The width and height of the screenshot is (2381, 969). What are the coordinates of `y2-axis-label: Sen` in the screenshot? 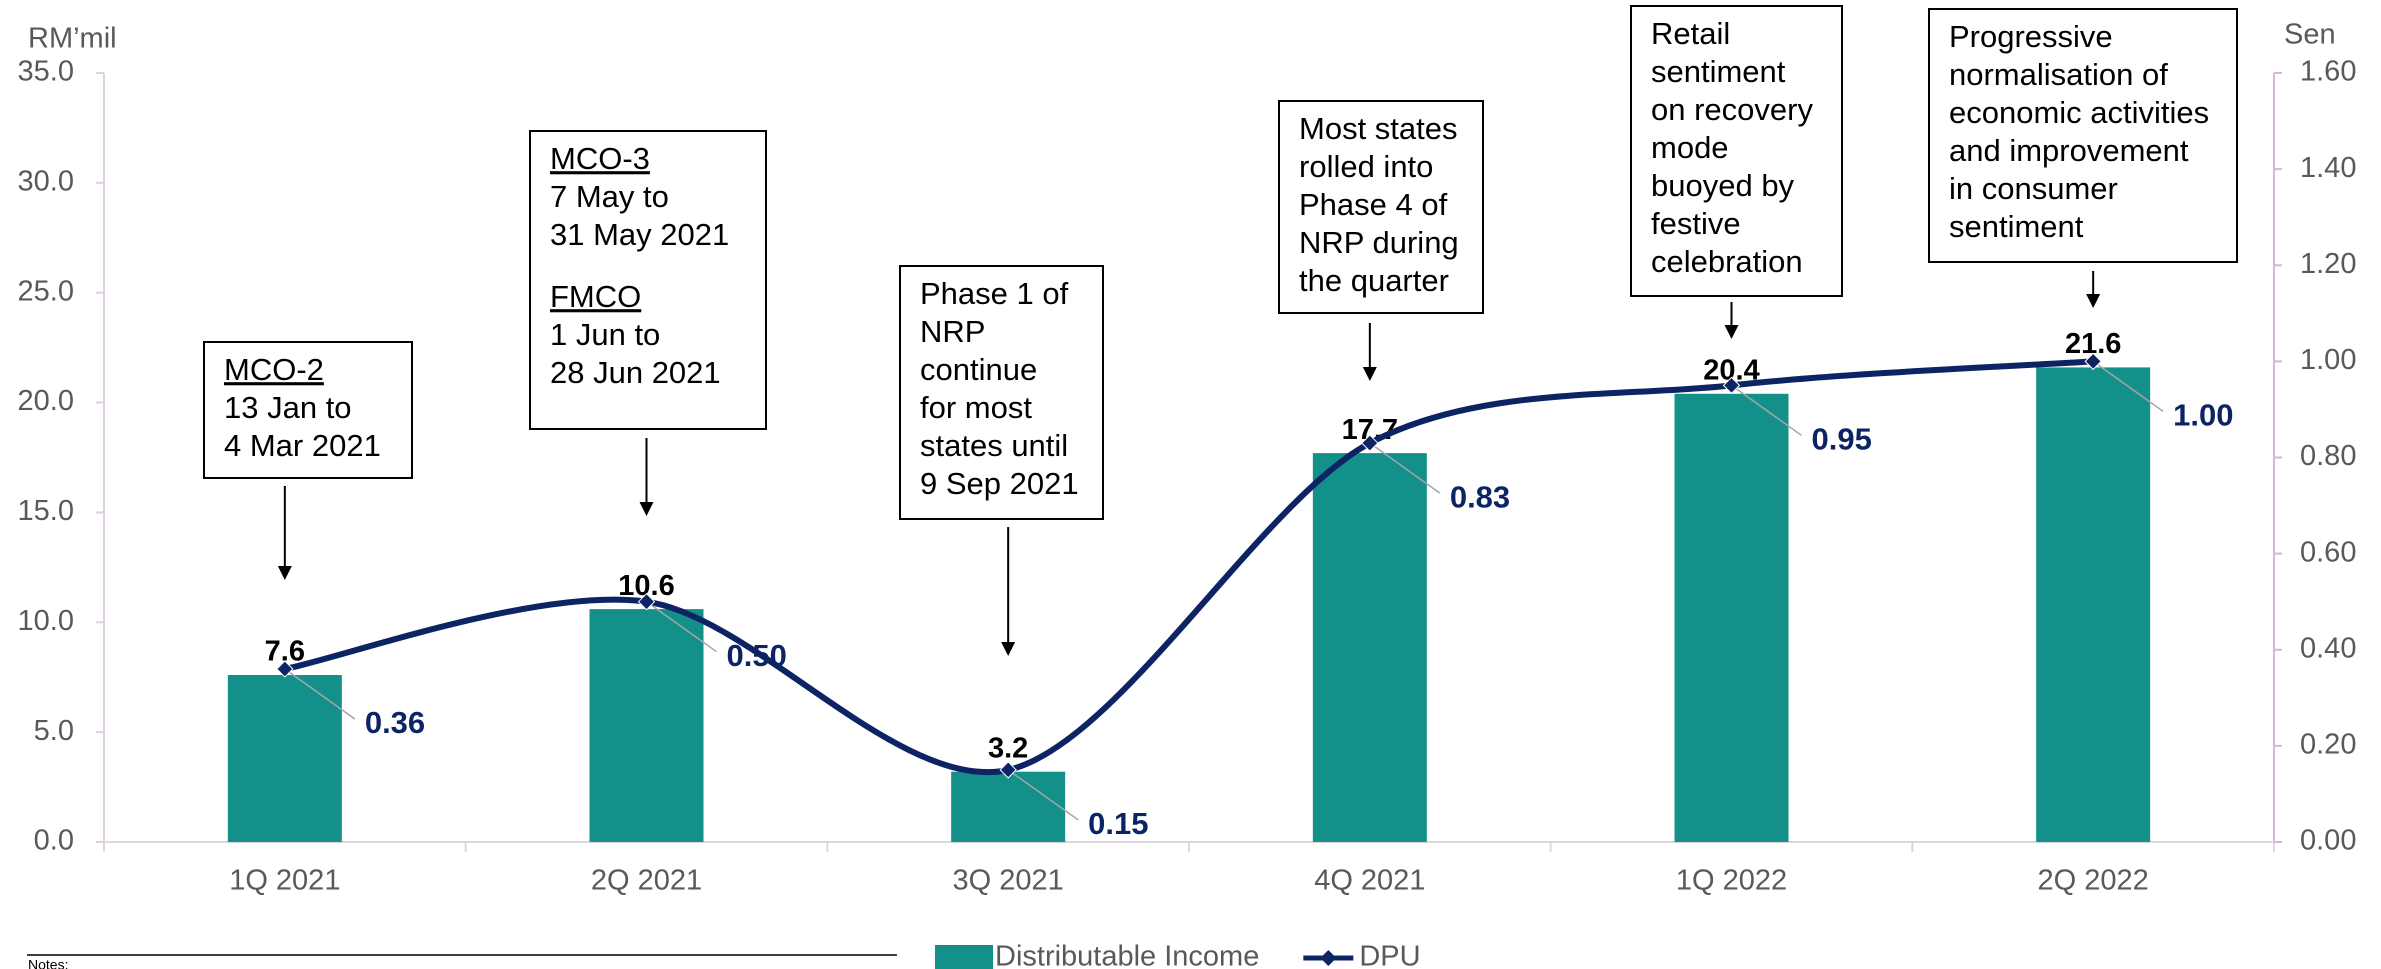 It's located at (2310, 35).